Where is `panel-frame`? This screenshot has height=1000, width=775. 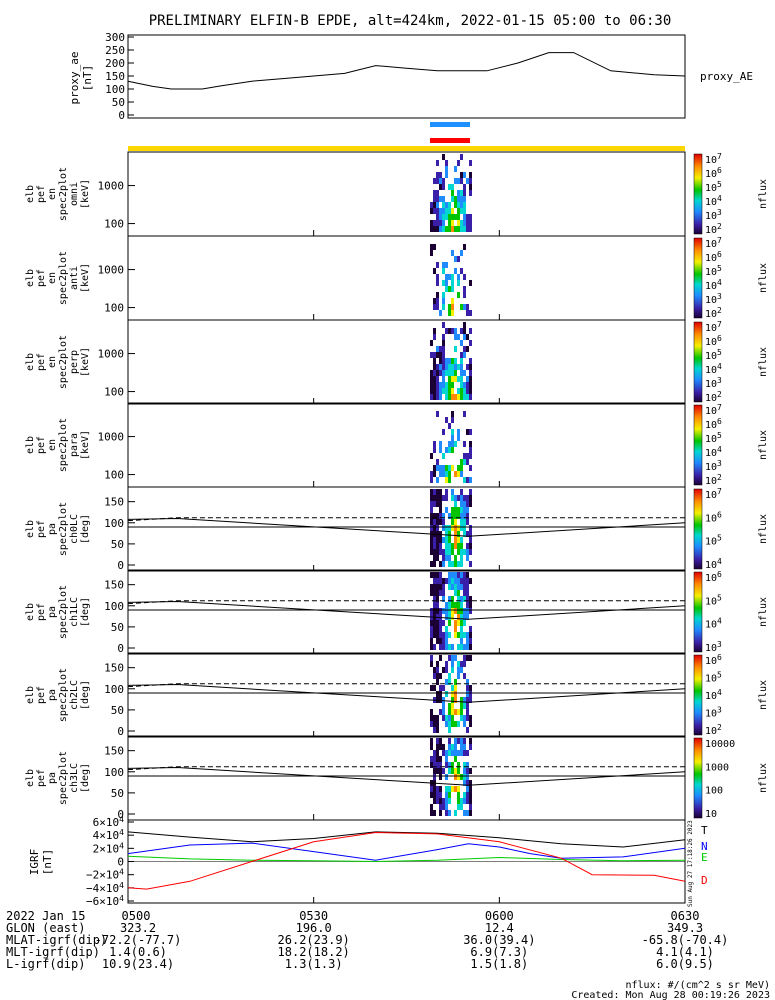
panel-frame is located at coordinates (406, 362).